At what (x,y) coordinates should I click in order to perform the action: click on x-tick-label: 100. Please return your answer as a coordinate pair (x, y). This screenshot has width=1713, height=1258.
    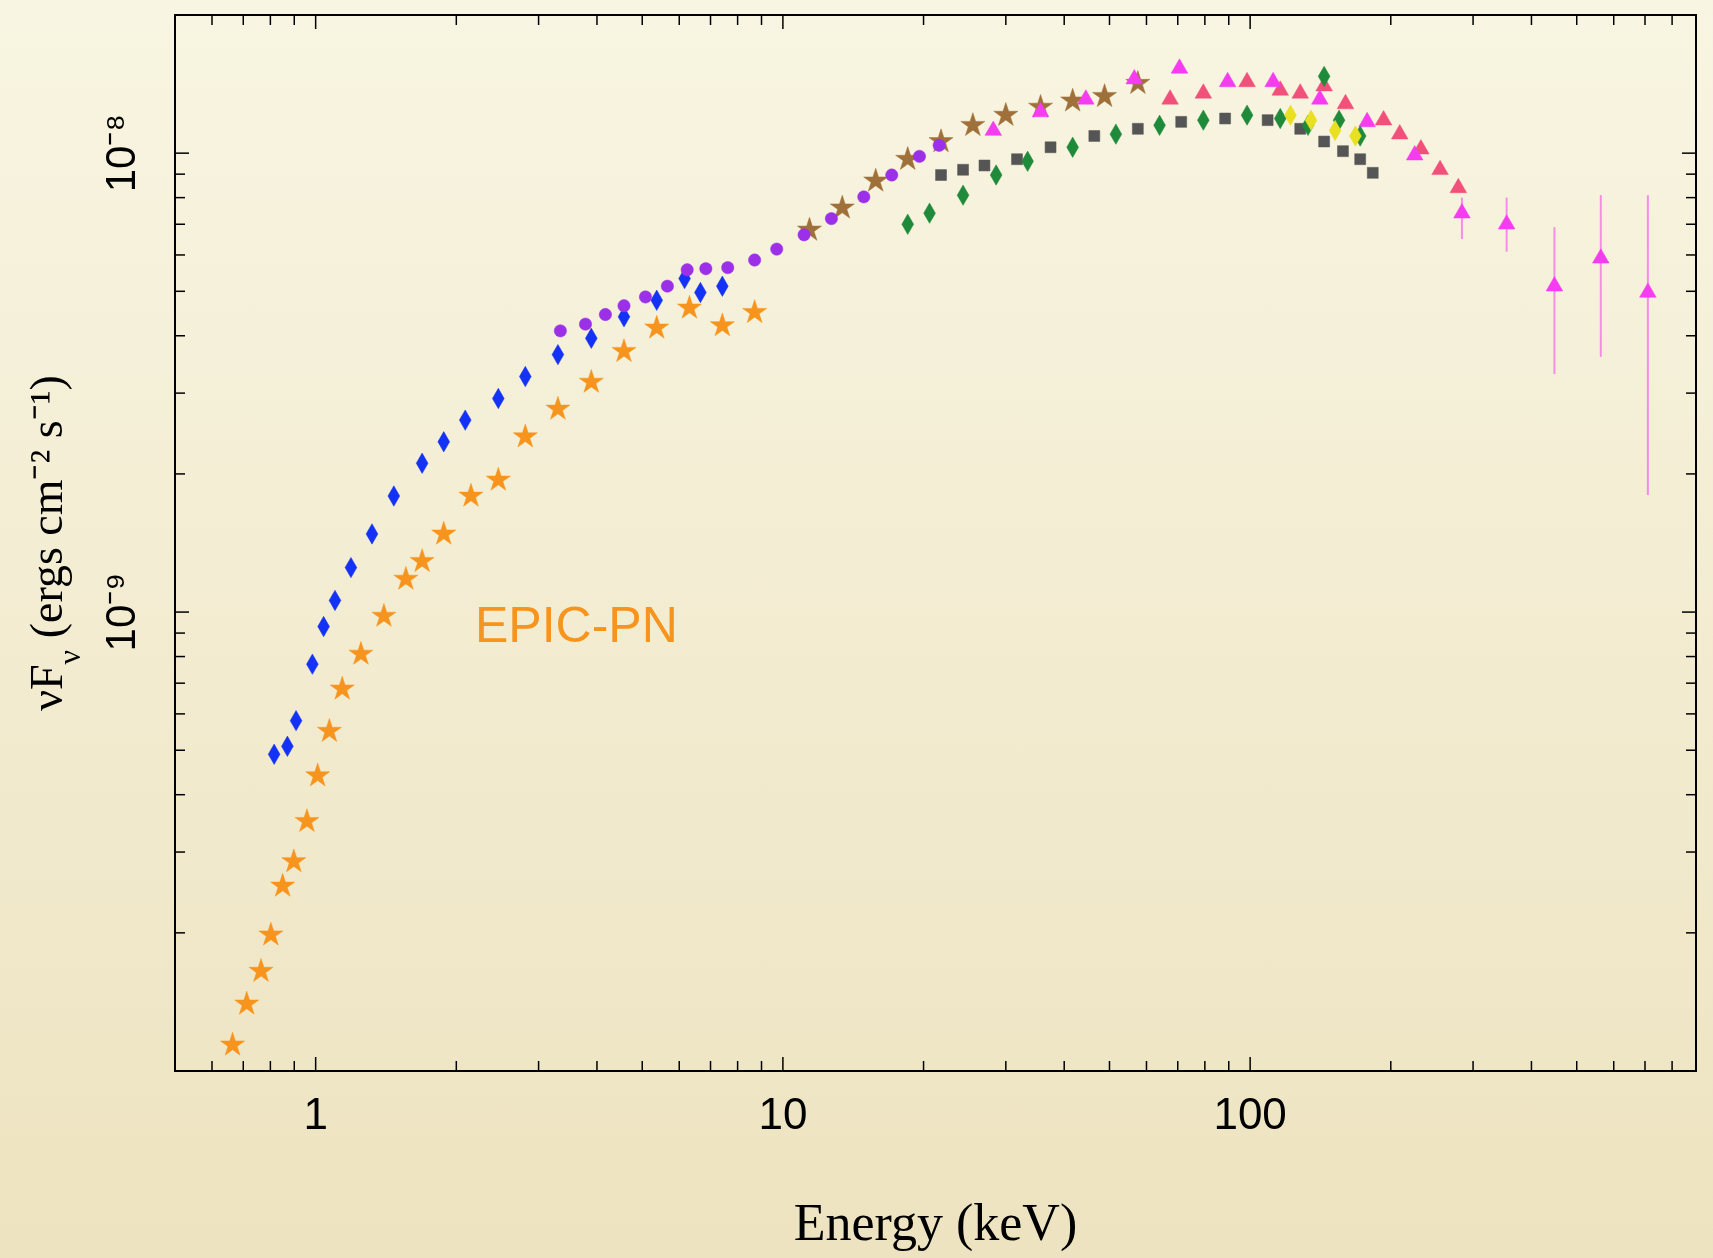
    Looking at the image, I should click on (1250, 1113).